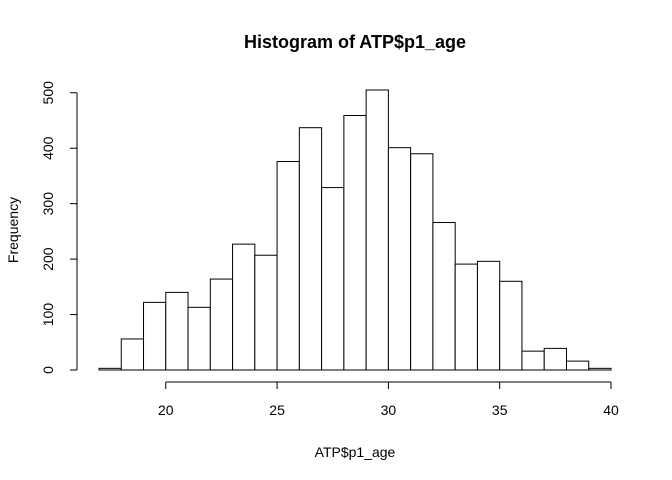 Image resolution: width=672 pixels, height=480 pixels. I want to click on y-tick-label: 200, so click(48, 259).